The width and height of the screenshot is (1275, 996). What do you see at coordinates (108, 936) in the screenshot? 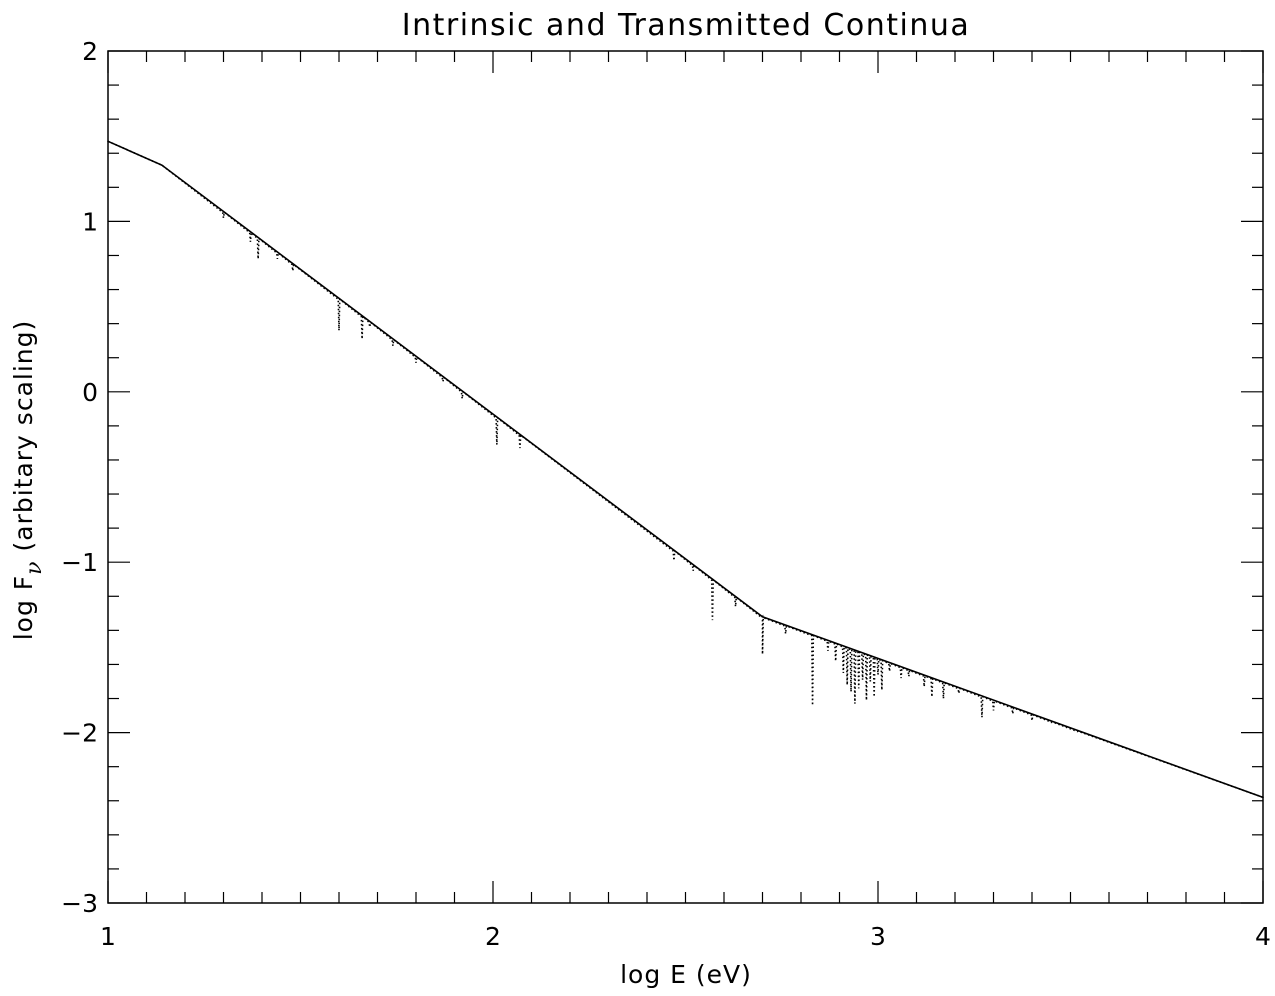
I see `x-tick-label: 1` at bounding box center [108, 936].